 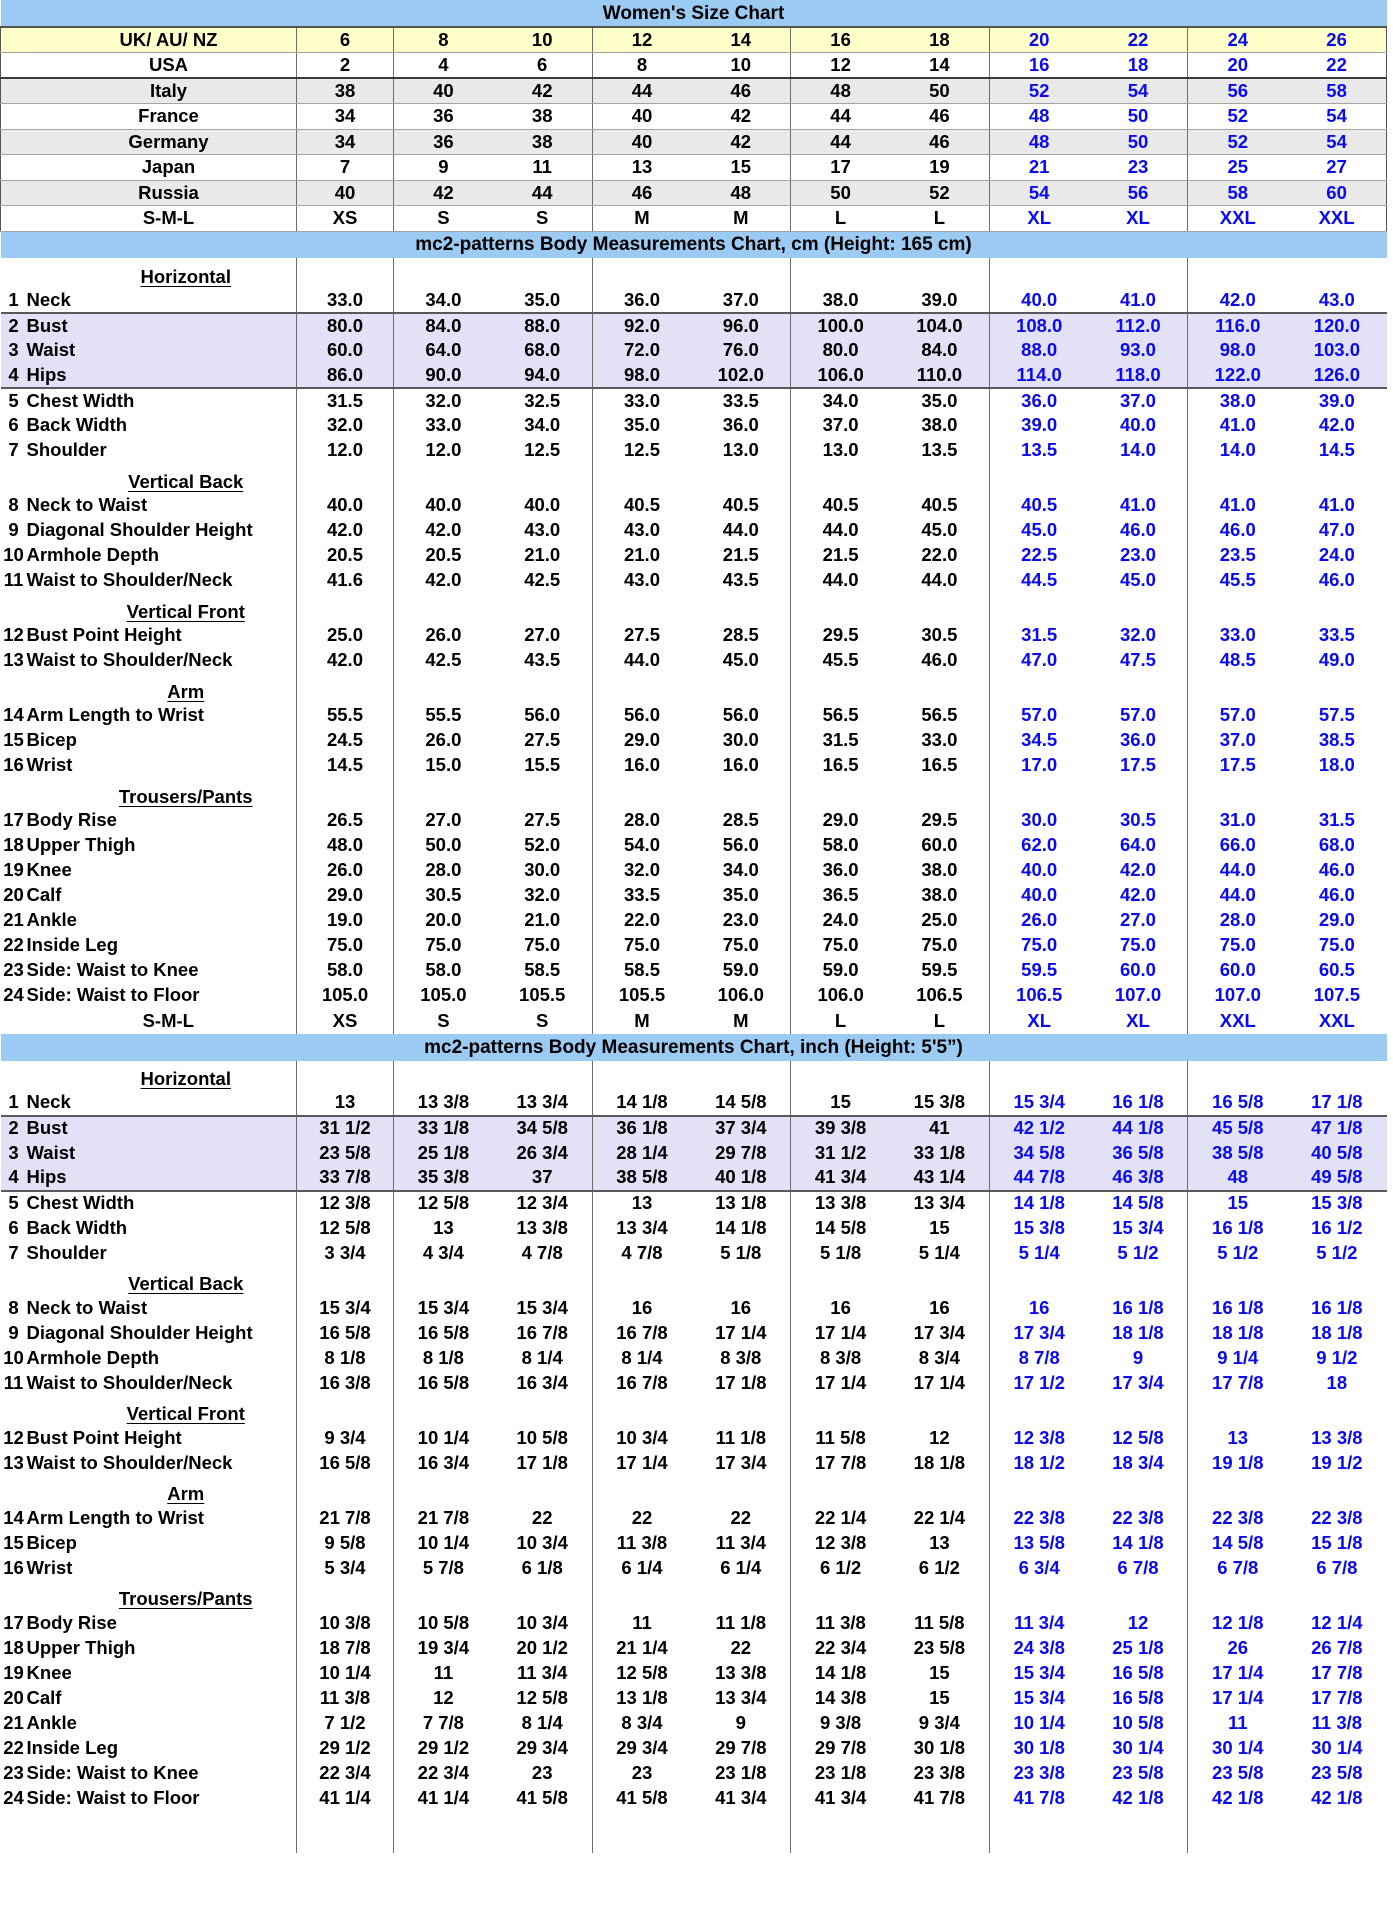 I want to click on measure-cell: 23, so click(x=641, y=1773).